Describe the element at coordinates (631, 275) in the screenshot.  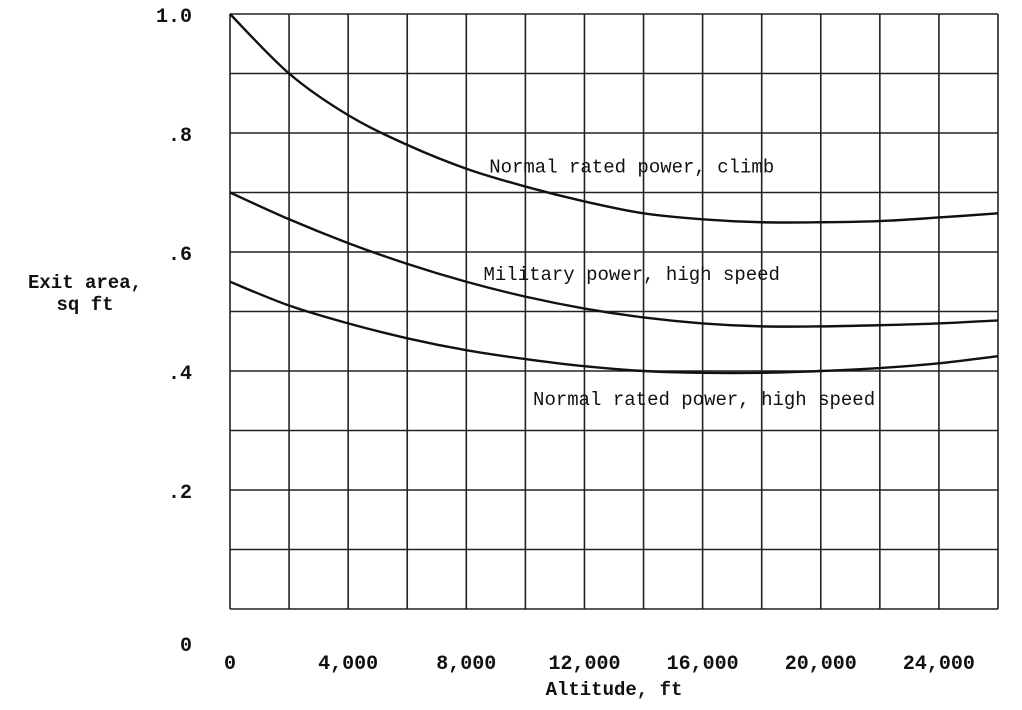
I see `series-label-2: Military power, high speed` at that location.